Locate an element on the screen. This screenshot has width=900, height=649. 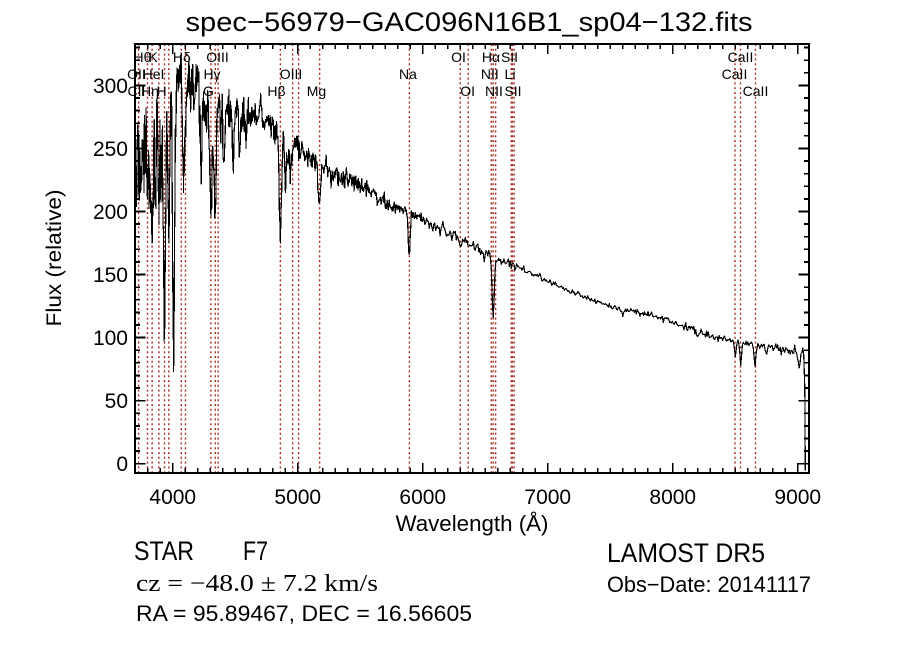
svg-text: 6000 is located at coordinates (422, 497).